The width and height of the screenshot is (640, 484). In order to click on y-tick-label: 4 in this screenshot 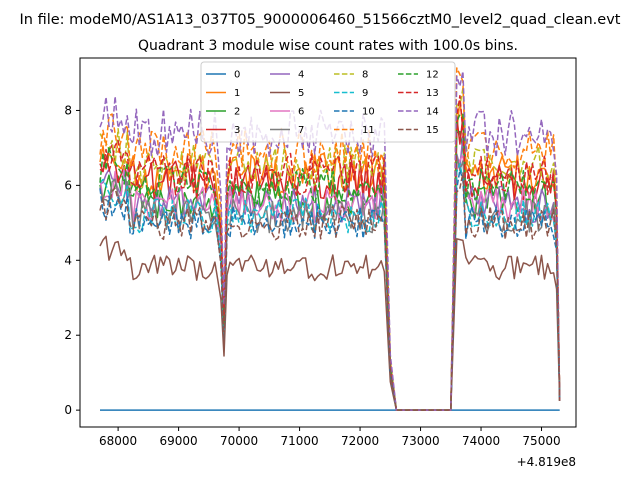, I will do `click(68, 260)`.